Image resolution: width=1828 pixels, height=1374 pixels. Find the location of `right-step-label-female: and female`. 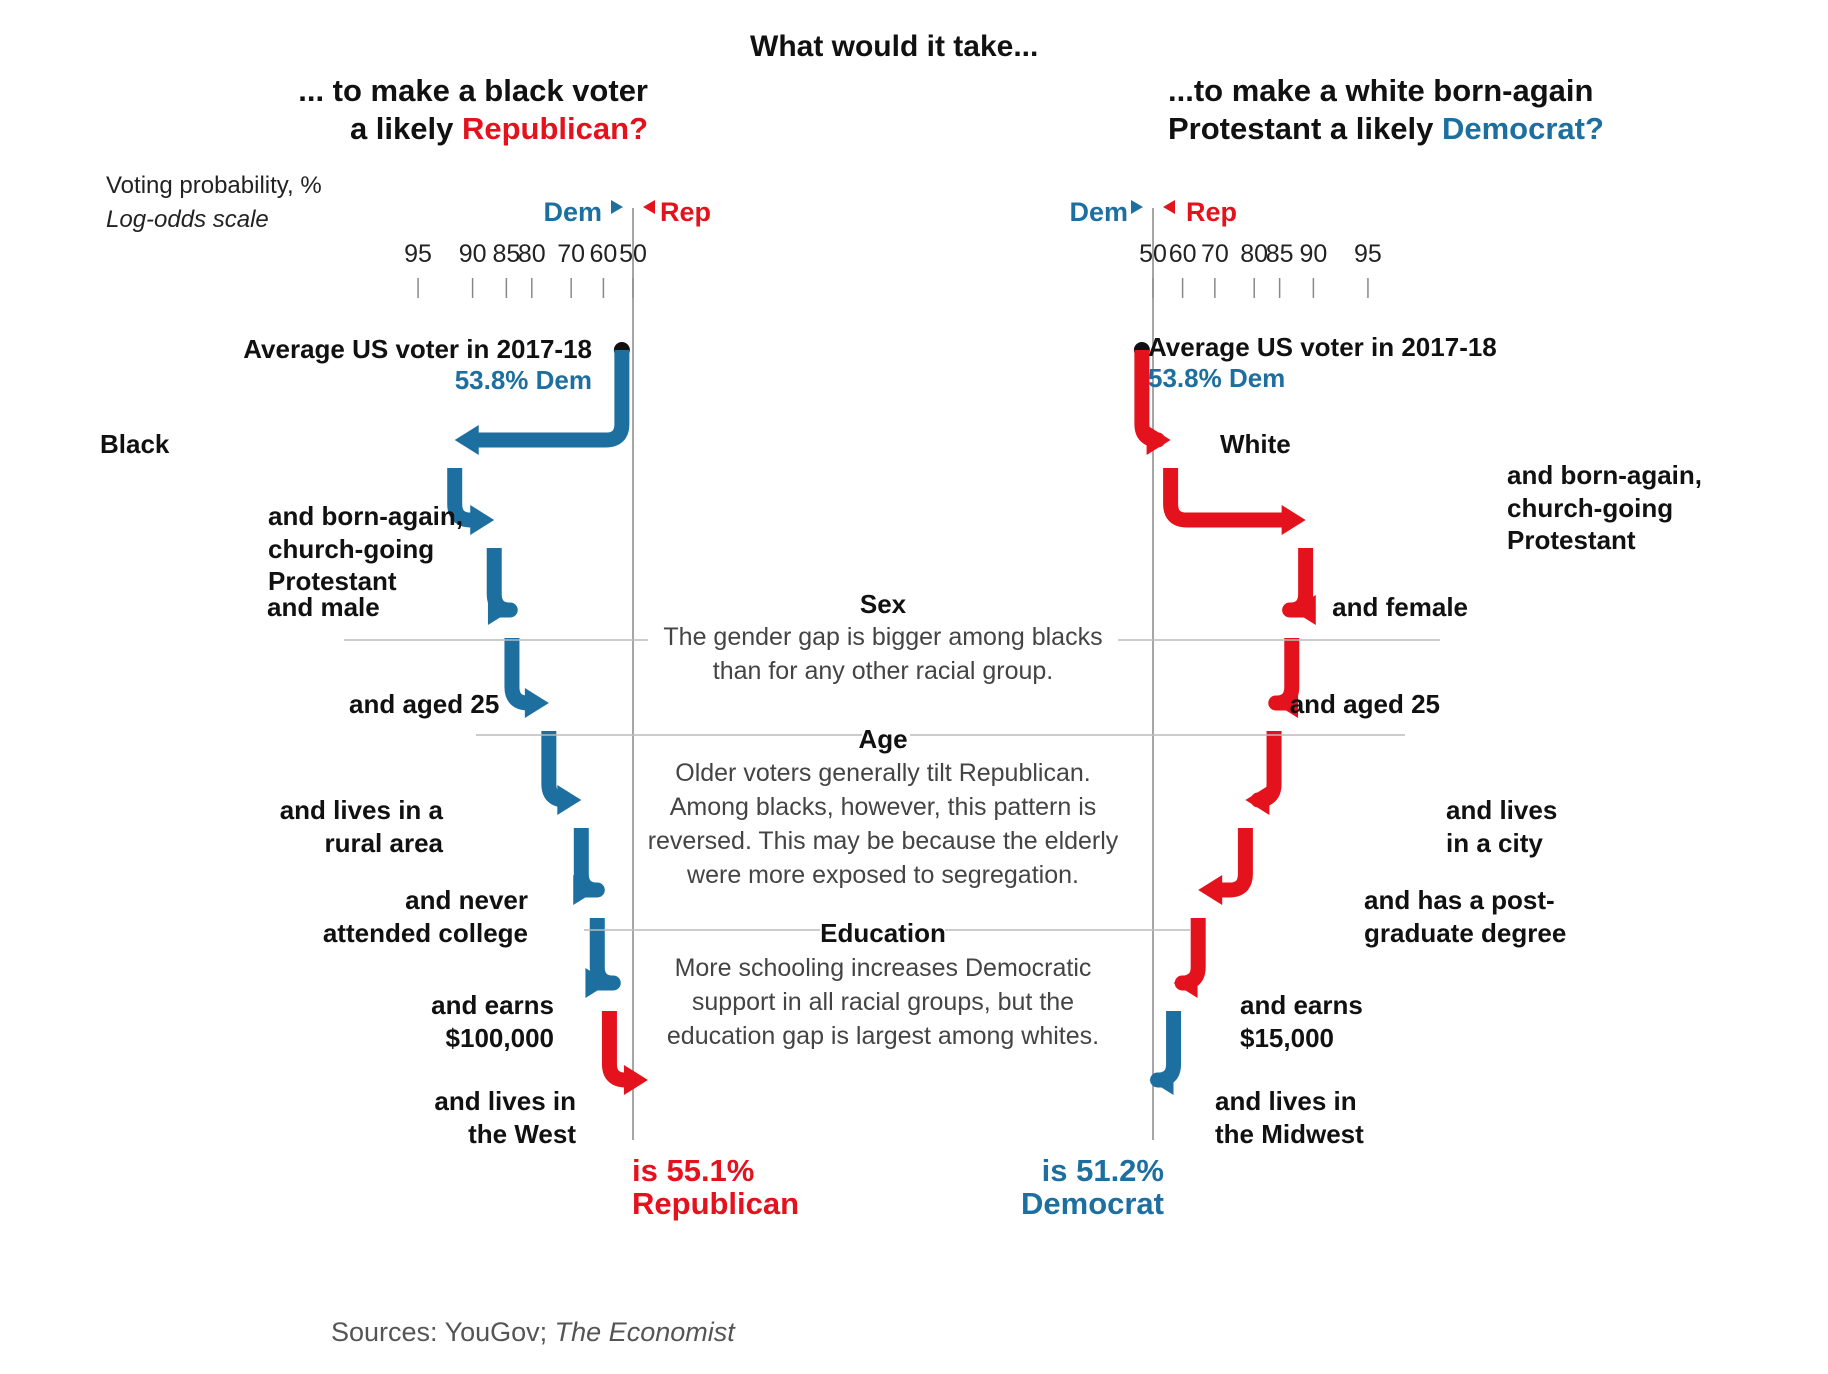

right-step-label-female: and female is located at coordinates (1400, 607).